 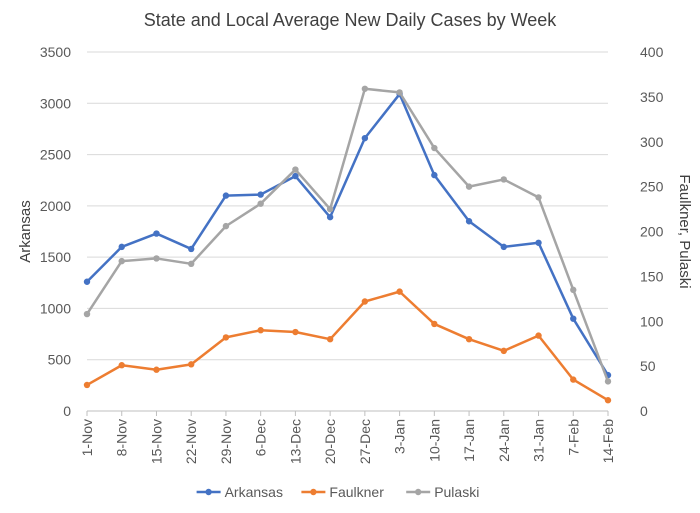 I want to click on y-left-tick-label: 1500, so click(x=55, y=257).